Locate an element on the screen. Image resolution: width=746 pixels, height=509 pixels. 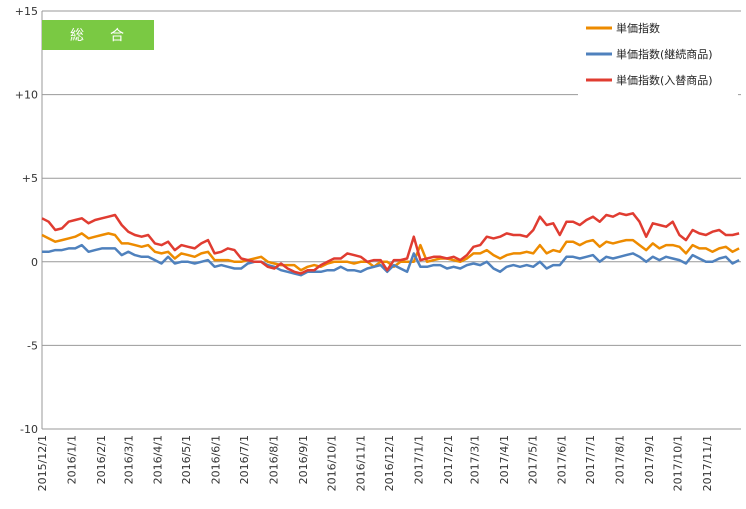
x-tick-label: 2017/6/1 is located at coordinates (562, 459).